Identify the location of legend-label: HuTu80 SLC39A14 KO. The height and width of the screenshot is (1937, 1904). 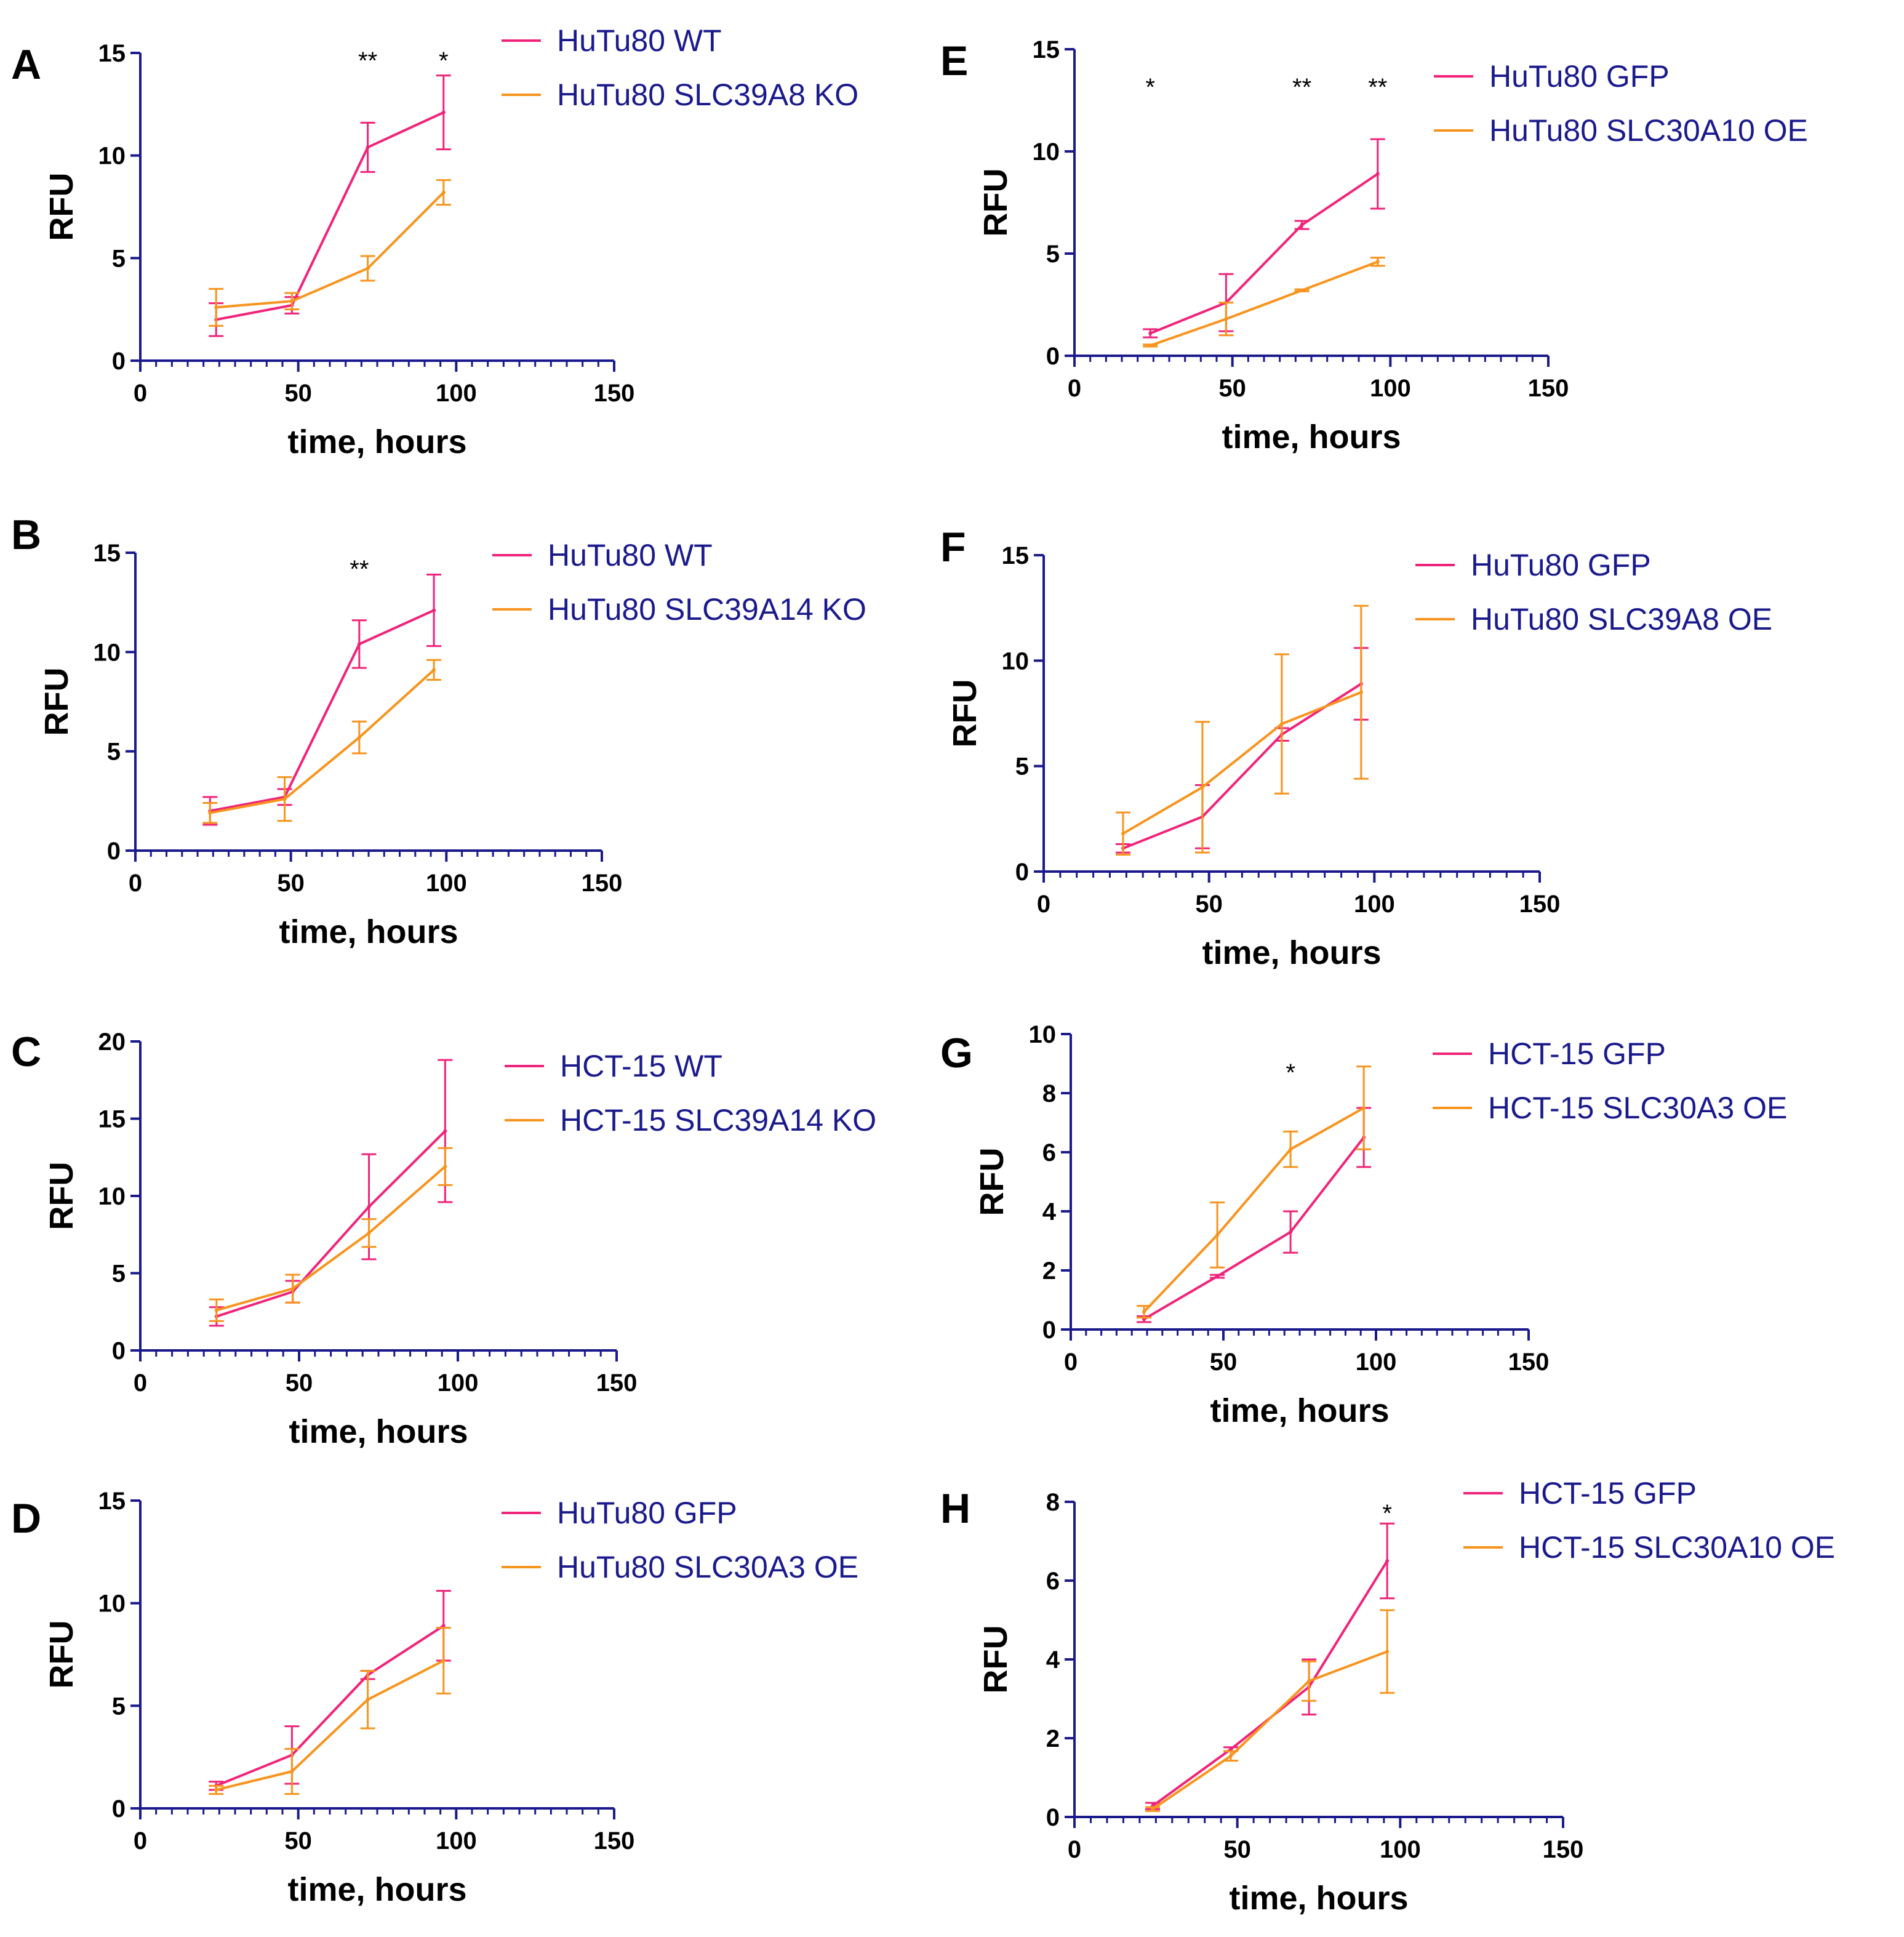
(707, 609).